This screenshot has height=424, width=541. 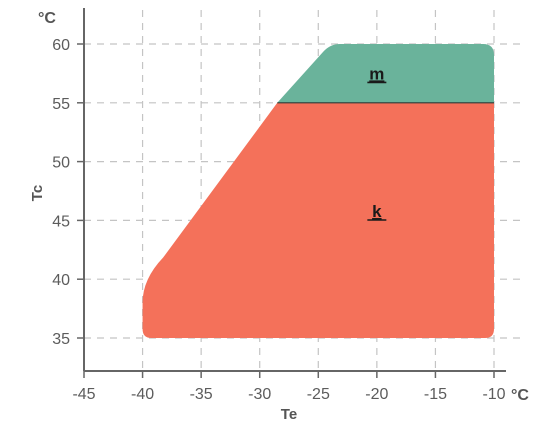 I want to click on x-tick-label: -25, so click(x=318, y=394).